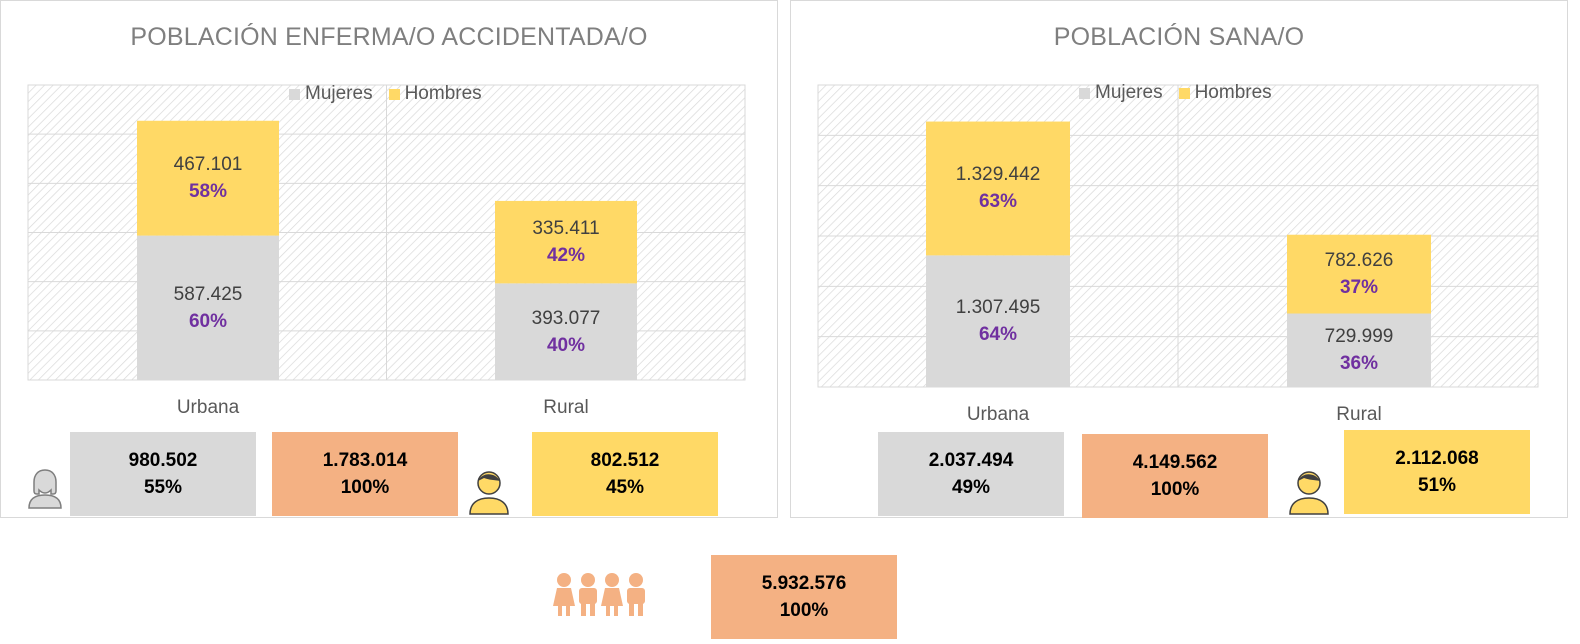 This screenshot has height=644, width=1580. I want to click on total-mujeres-box: 2.037.494 49%, so click(971, 474).